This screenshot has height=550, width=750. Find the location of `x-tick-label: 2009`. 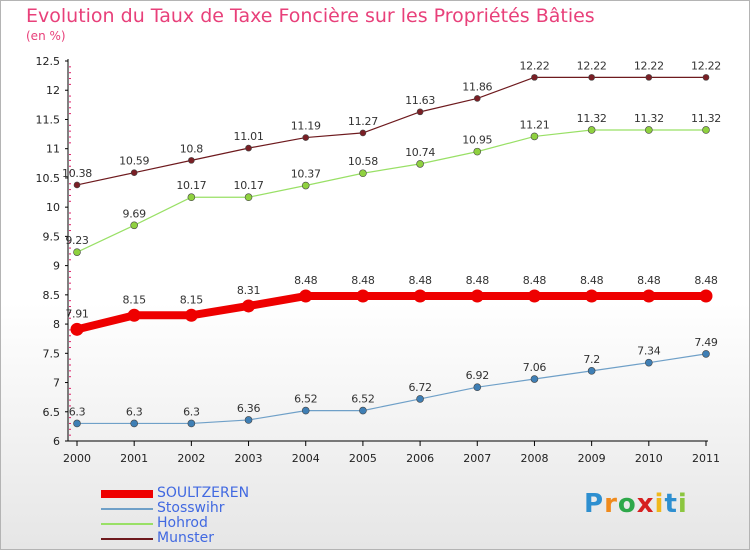

x-tick-label: 2009 is located at coordinates (592, 458).